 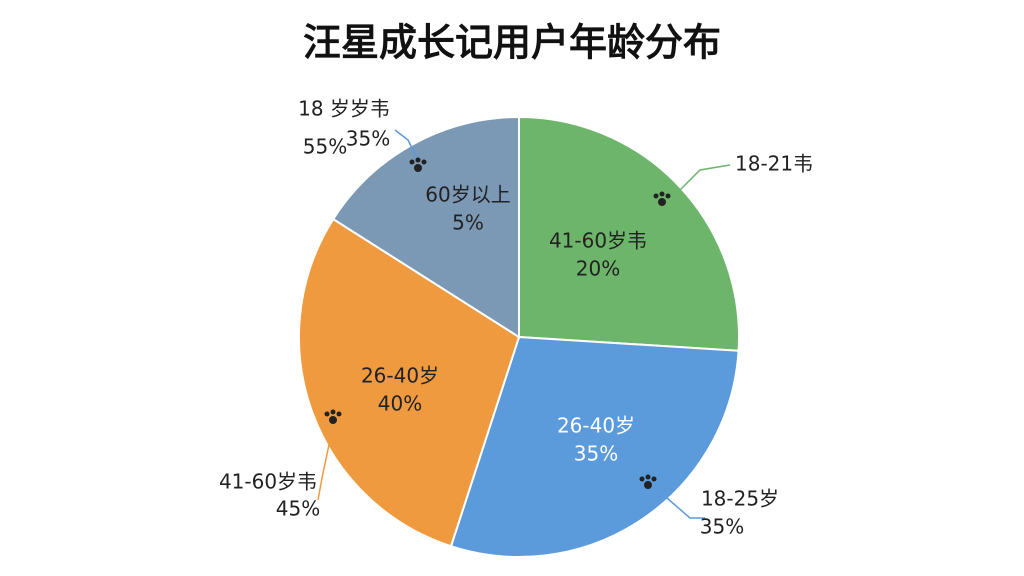 What do you see at coordinates (598, 269) in the screenshot?
I see `slice-label: 20%` at bounding box center [598, 269].